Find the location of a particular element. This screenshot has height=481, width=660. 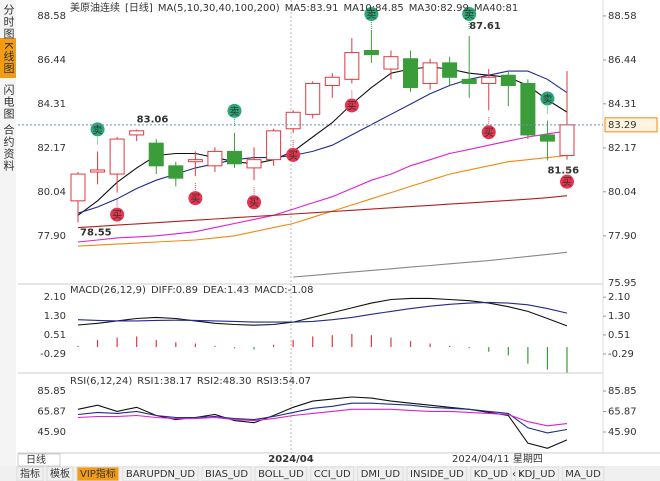

current-price-box is located at coordinates (631, 125).